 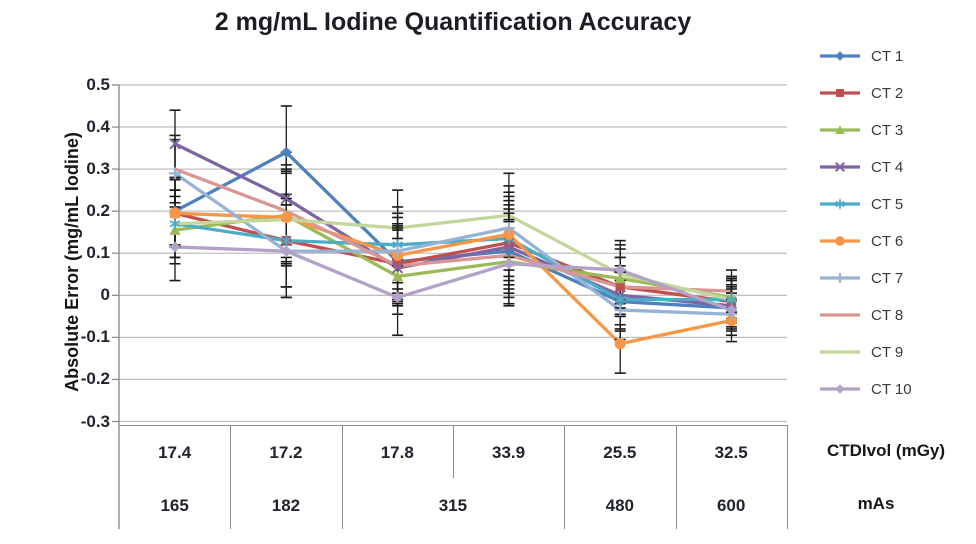 I want to click on ctdivol-row-label: CTDIvol (mGy), so click(x=886, y=450).